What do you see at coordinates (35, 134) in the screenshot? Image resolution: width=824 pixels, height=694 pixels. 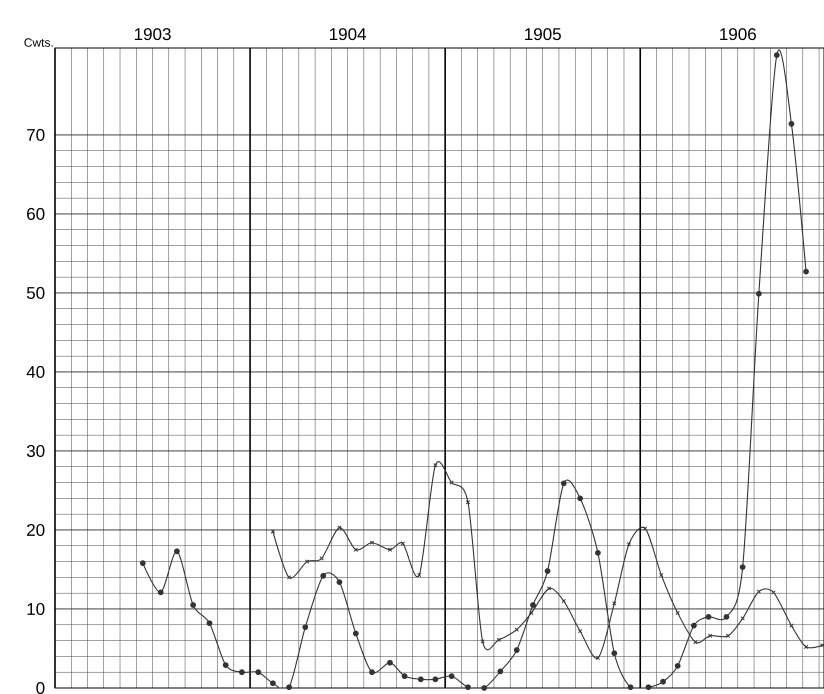 I see `y-tick-label: 70` at bounding box center [35, 134].